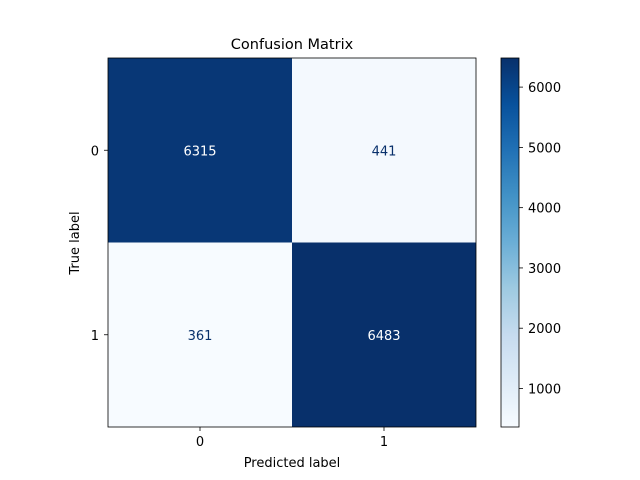 The height and width of the screenshot is (480, 640). I want to click on cell-label-0-0: 6315, so click(199, 151).